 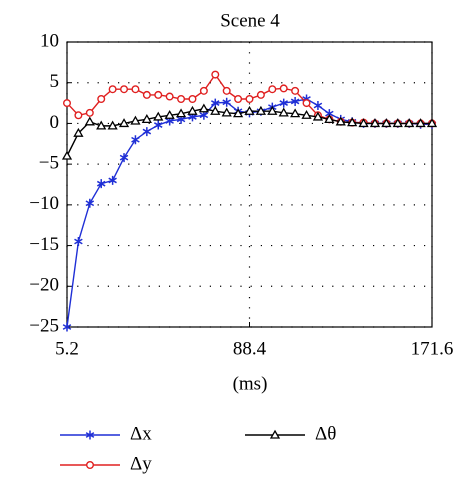 What do you see at coordinates (141, 433) in the screenshot?
I see `legend-label: Δx` at bounding box center [141, 433].